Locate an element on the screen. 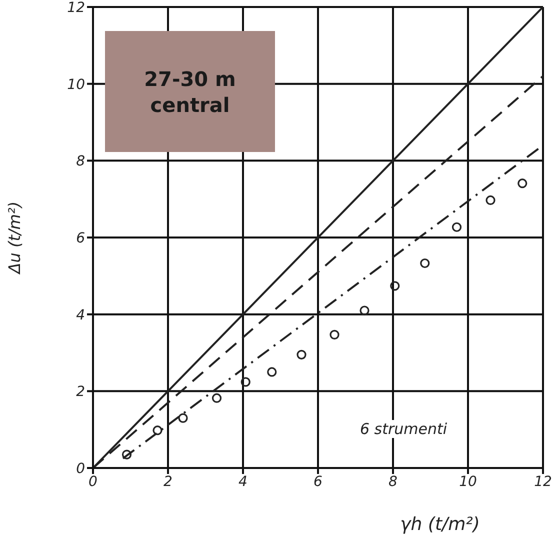 This screenshot has height=548, width=557. x-tick-label: 2 is located at coordinates (168, 482).